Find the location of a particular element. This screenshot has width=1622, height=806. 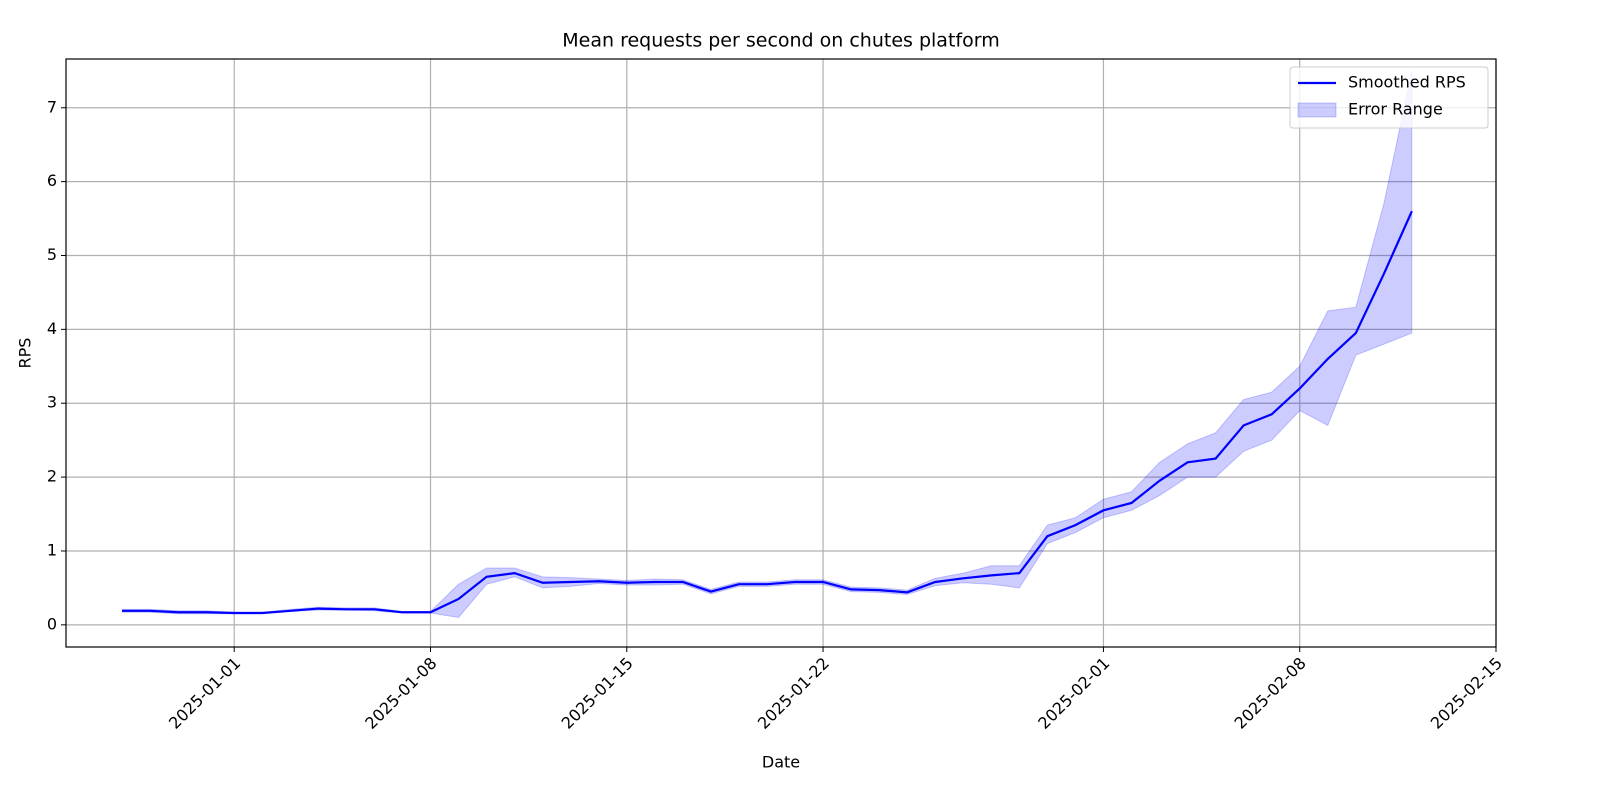

y-tick-label: 5 is located at coordinates (52, 254).